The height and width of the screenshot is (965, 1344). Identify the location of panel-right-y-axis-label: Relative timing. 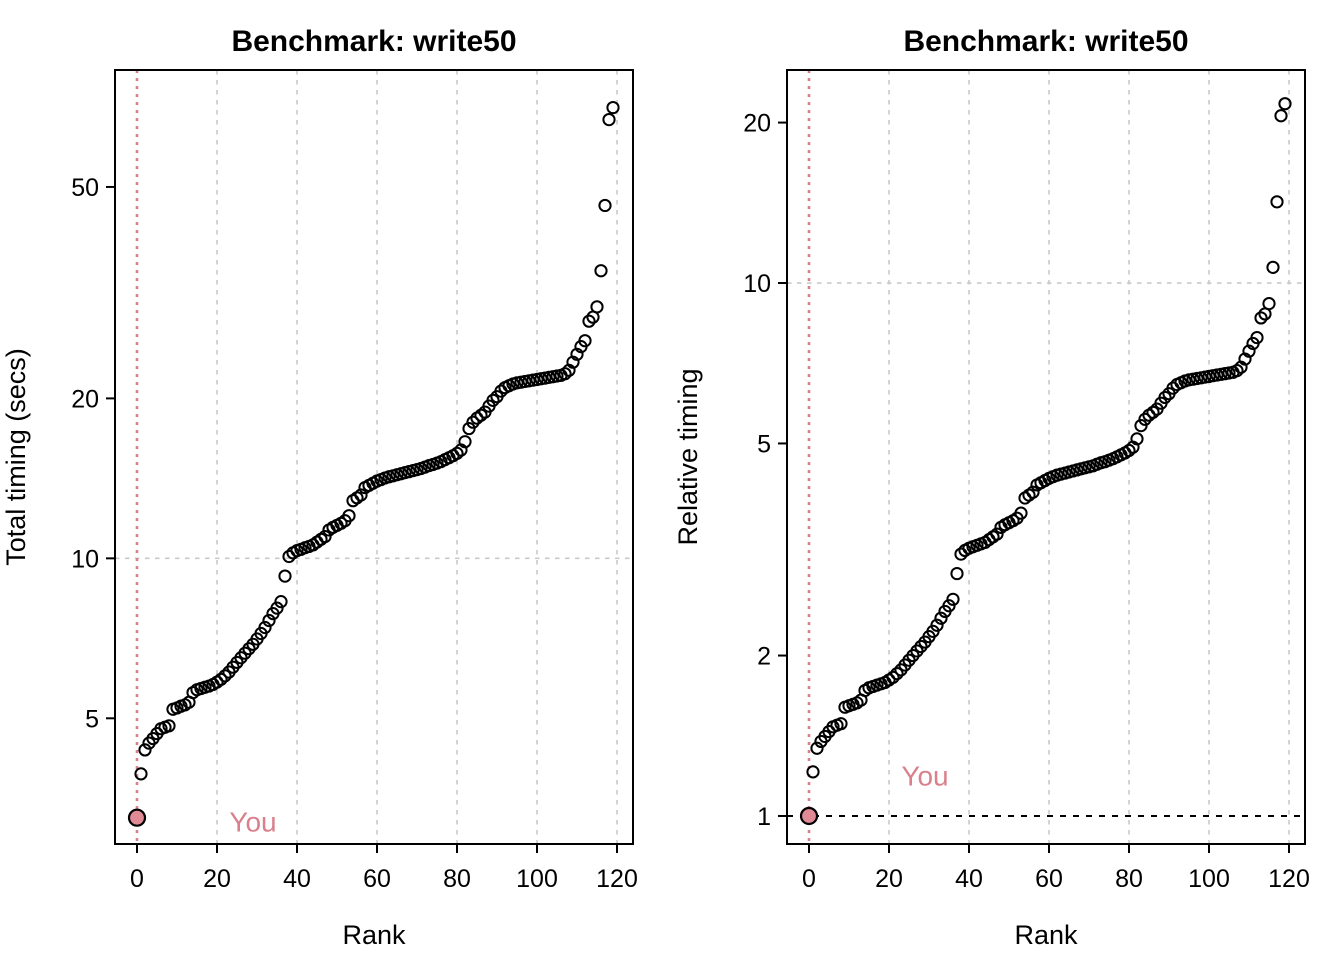
(688, 456).